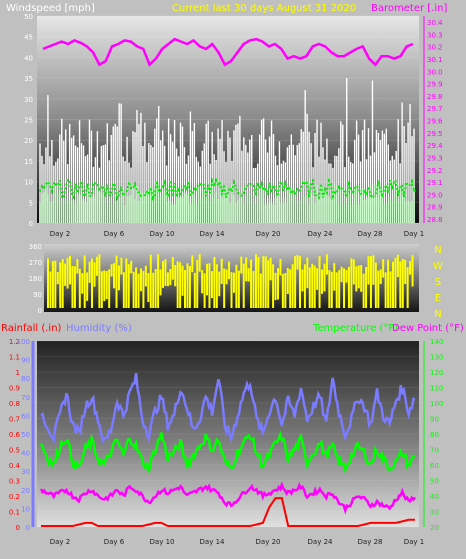 This screenshot has width=466, height=559. What do you see at coordinates (25, 435) in the screenshot?
I see `humidity-tick-label: 50` at bounding box center [25, 435].